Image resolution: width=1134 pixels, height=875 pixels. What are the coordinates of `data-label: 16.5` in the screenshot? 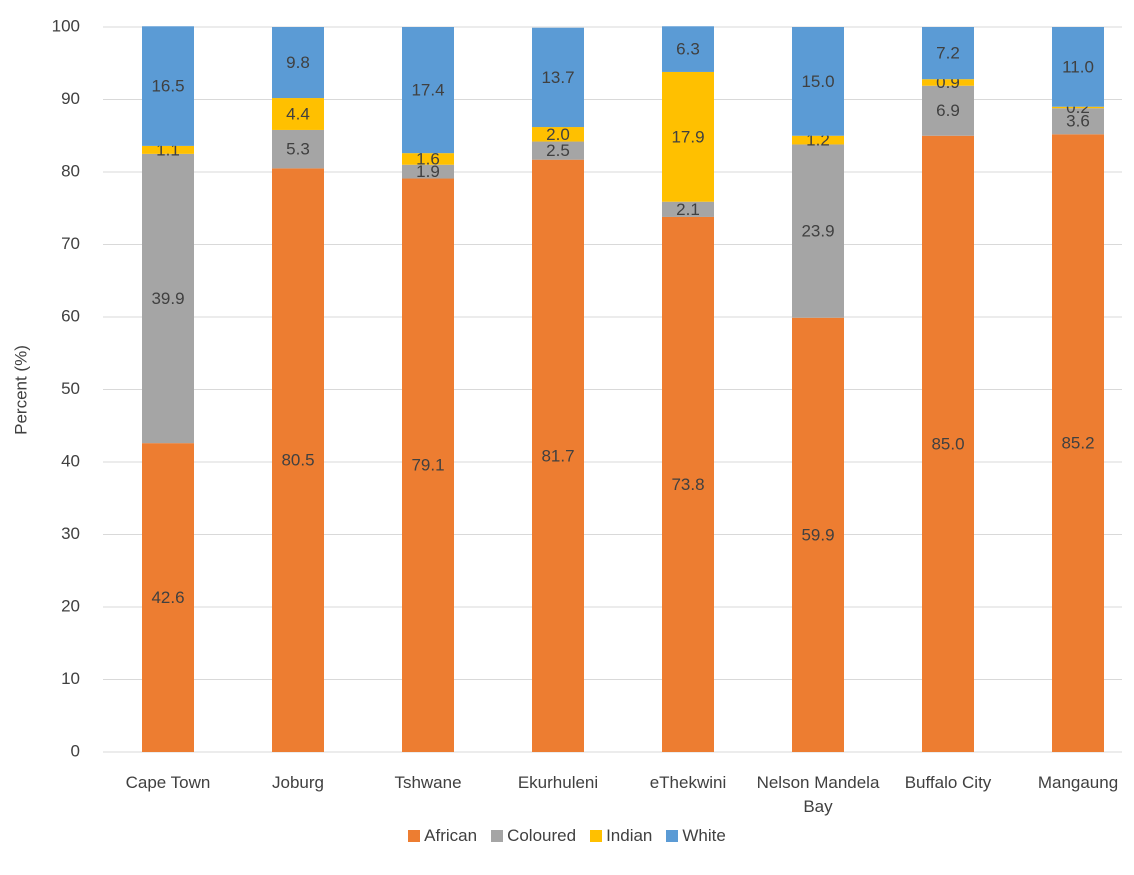 It's located at (167, 86).